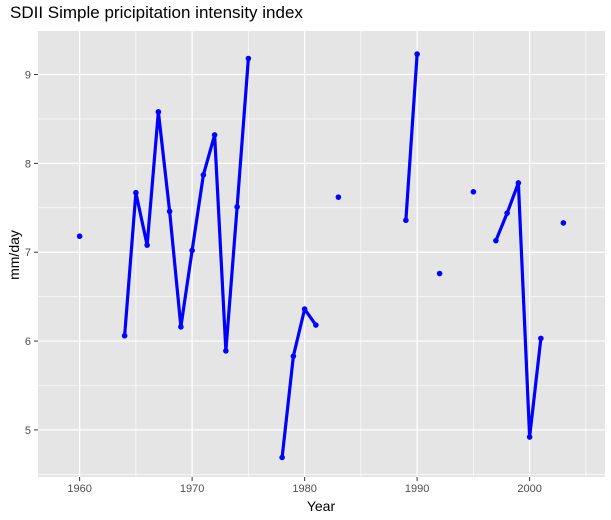 The height and width of the screenshot is (520, 611). I want to click on y-tick-label: 6, so click(28, 342).